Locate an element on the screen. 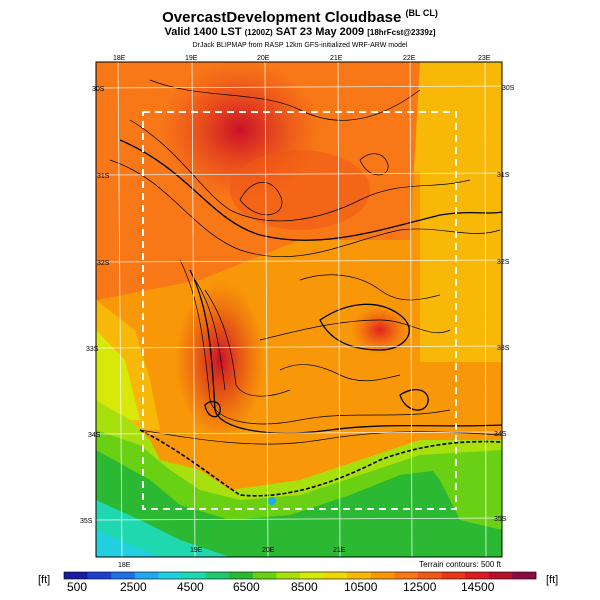 This screenshot has height=600, width=600. map-title: OvercastDevelopment Cloudbase (BL CL) is located at coordinates (300, 17).